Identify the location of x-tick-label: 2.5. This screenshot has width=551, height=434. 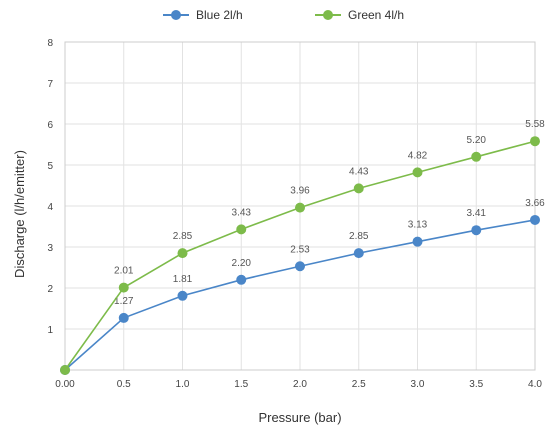
(359, 384).